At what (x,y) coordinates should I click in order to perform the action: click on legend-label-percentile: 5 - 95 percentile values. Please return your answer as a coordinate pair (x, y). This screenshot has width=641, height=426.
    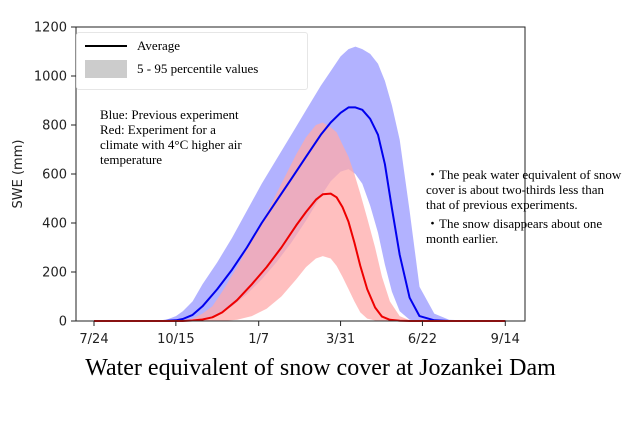
    Looking at the image, I should click on (198, 68).